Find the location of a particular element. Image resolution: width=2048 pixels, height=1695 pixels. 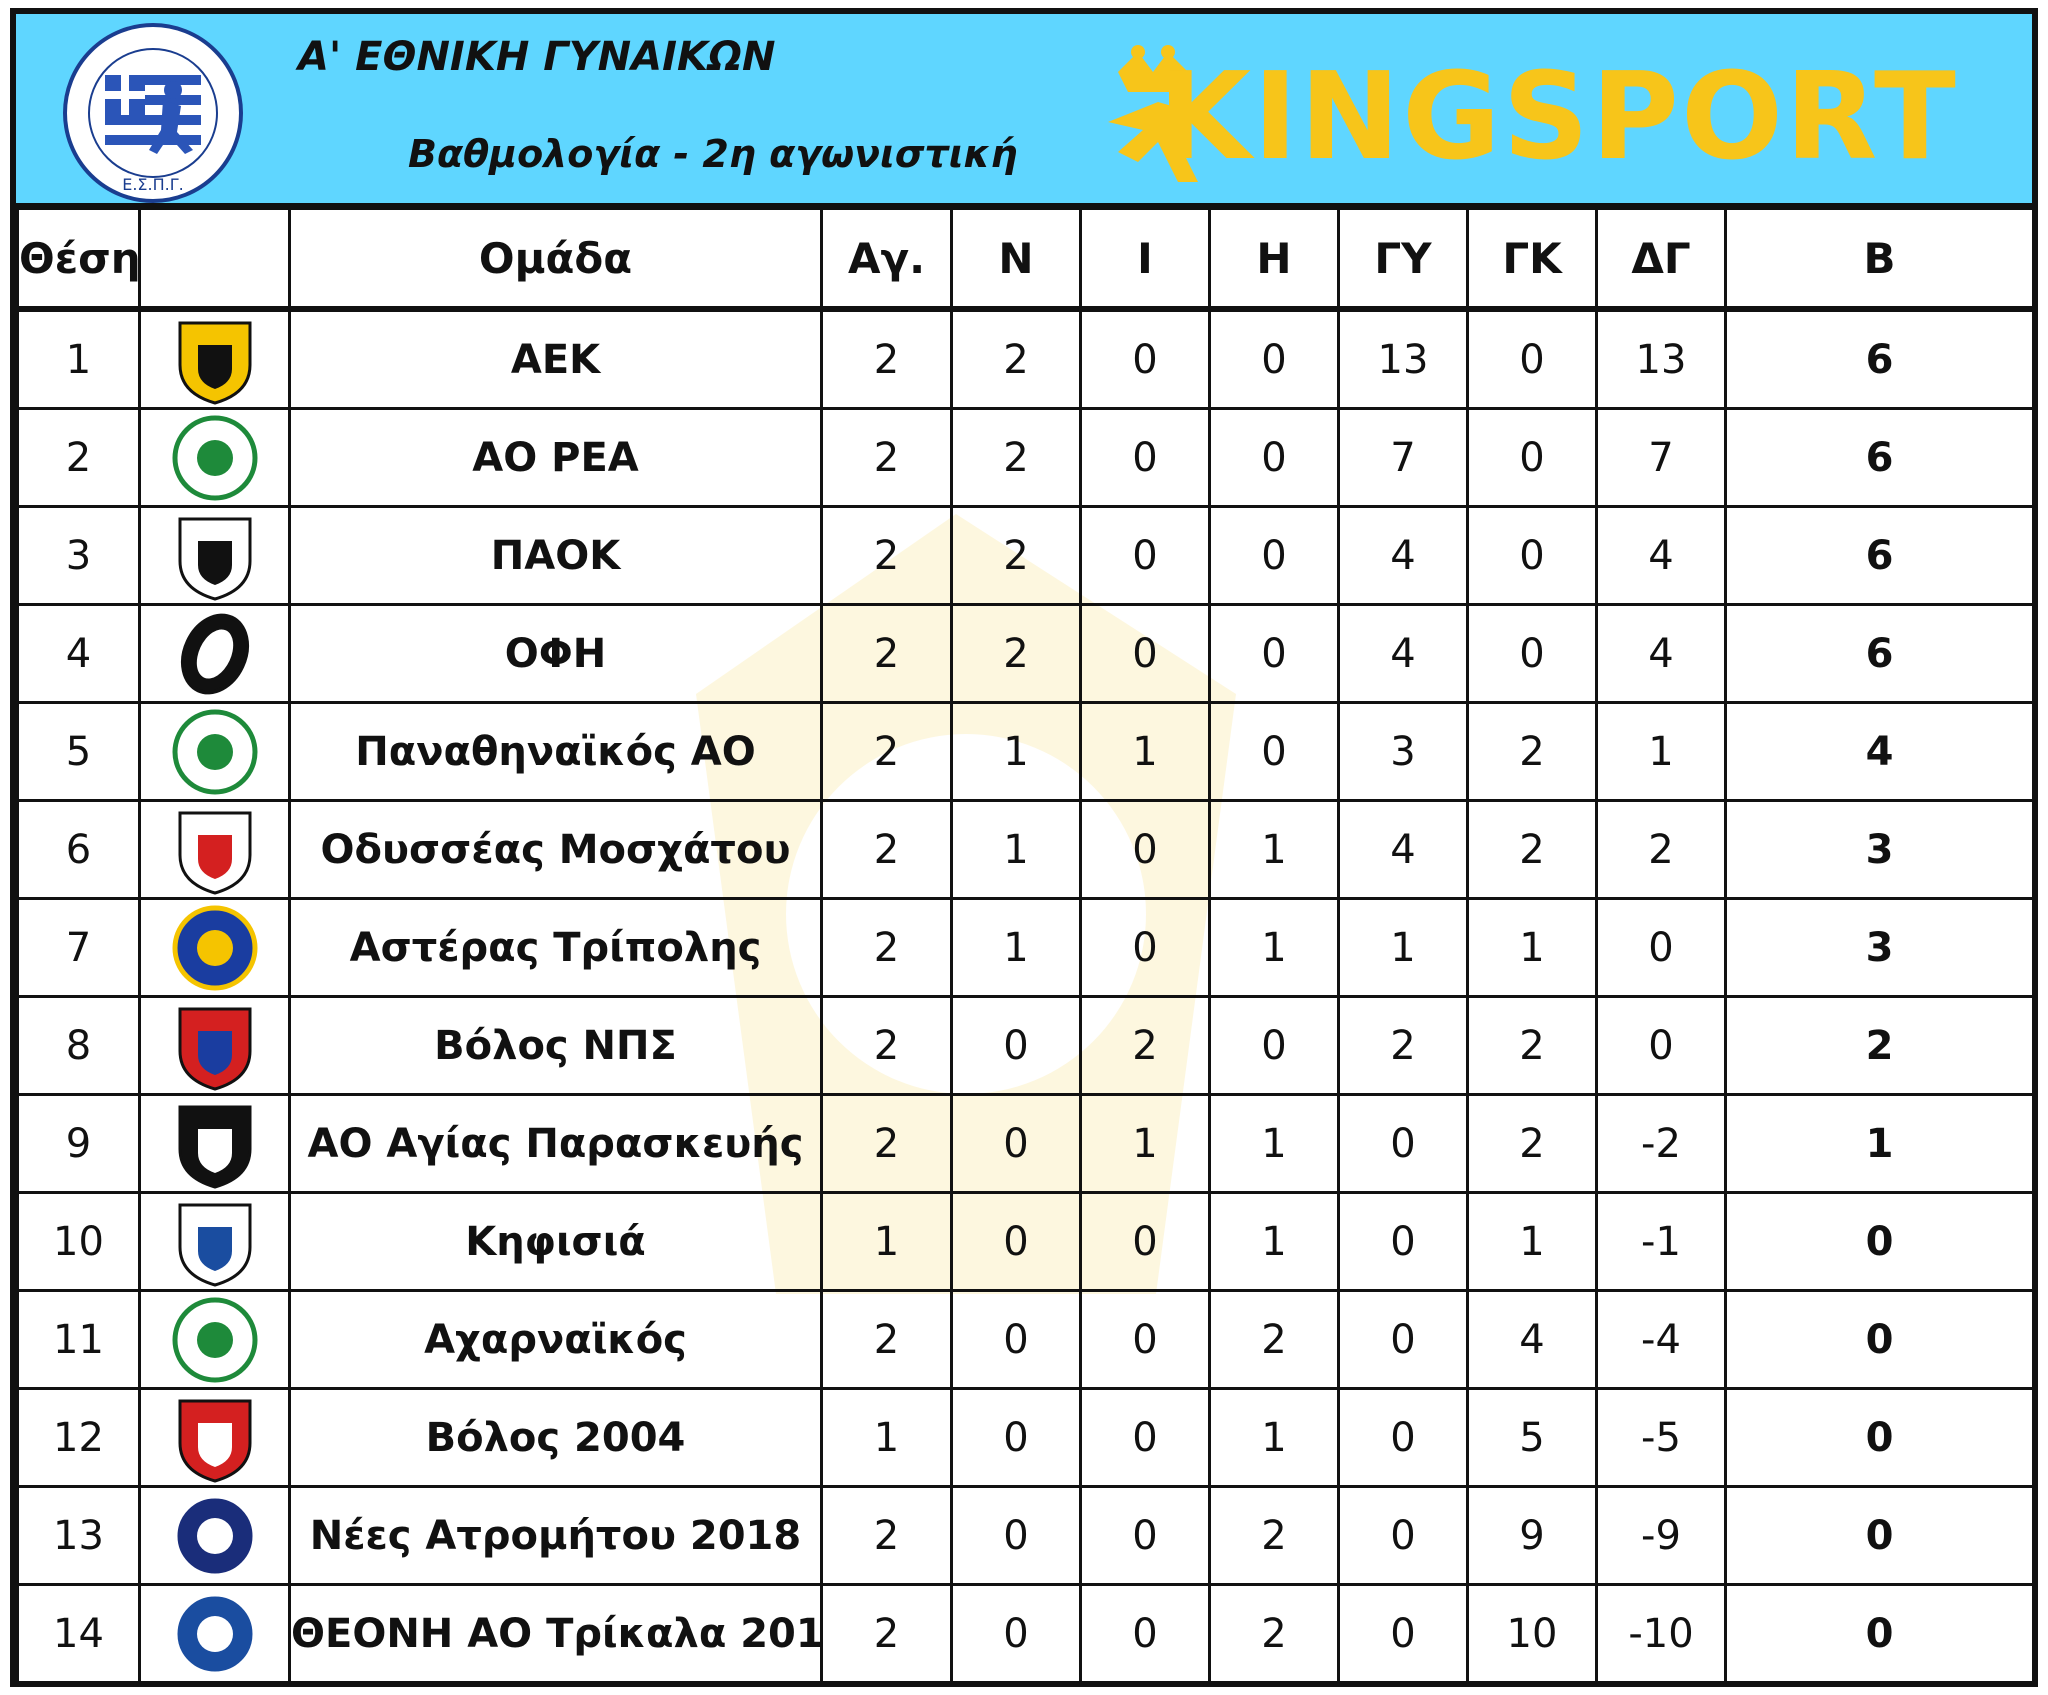

position-cell: 2 is located at coordinates (78, 457).